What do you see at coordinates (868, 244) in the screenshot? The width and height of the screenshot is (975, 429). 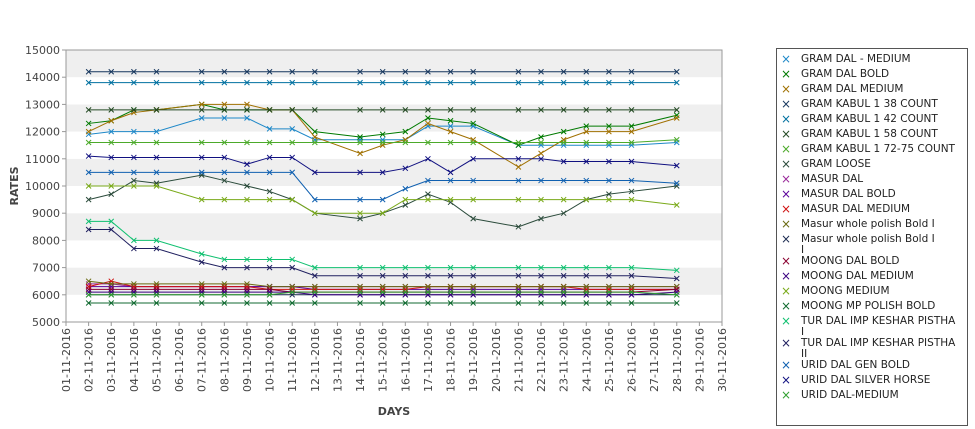 I see `legend-label: Masur whole polish Bold I I` at bounding box center [868, 244].